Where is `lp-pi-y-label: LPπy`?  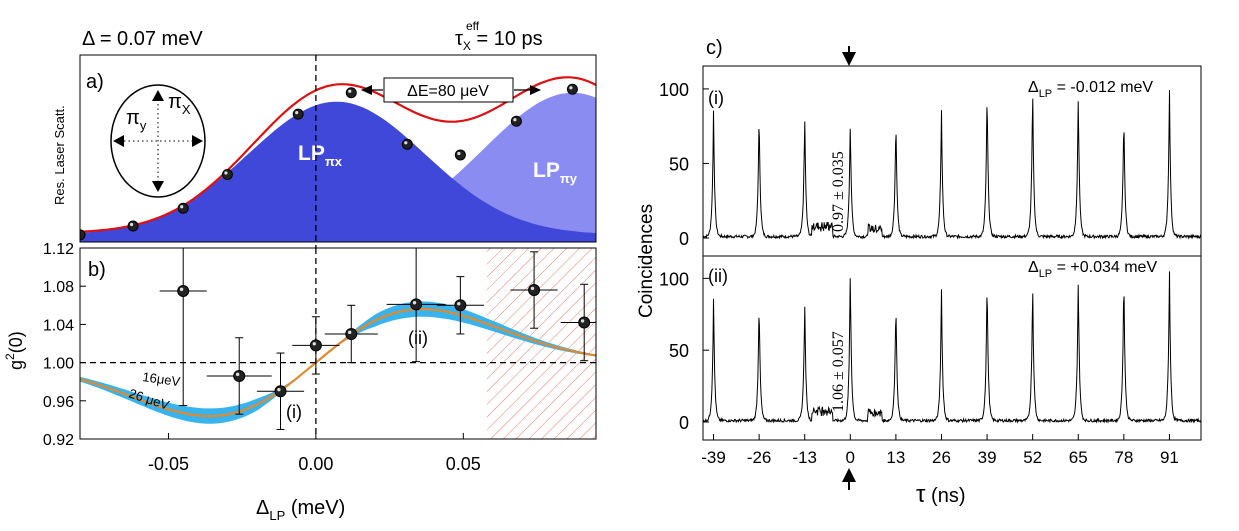
lp-pi-y-label: LPπy is located at coordinates (555, 172).